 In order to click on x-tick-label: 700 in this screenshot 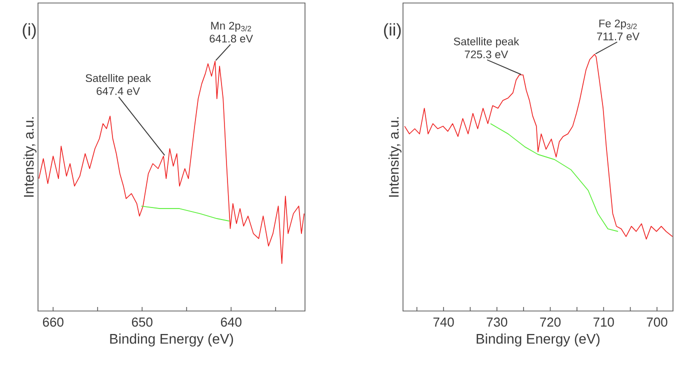, I will do `click(657, 322)`.